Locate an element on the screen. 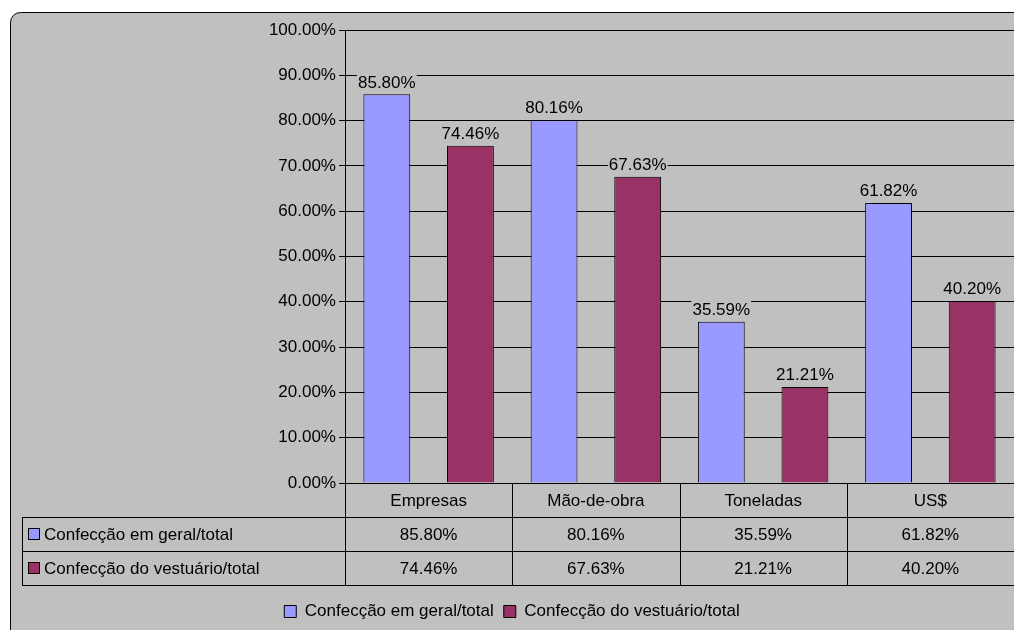  y-tick-label: 60.00% is located at coordinates (307, 210).